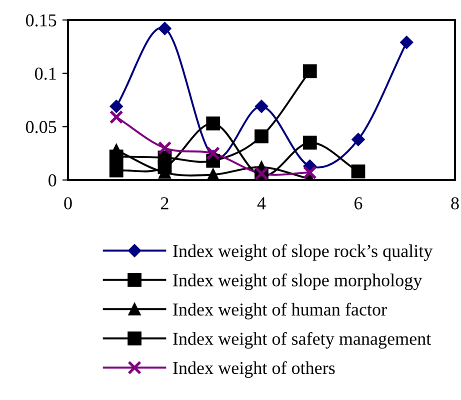 The image size is (461, 400). Describe the element at coordinates (68, 203) in the screenshot. I see `x-tick-label: 0` at that location.